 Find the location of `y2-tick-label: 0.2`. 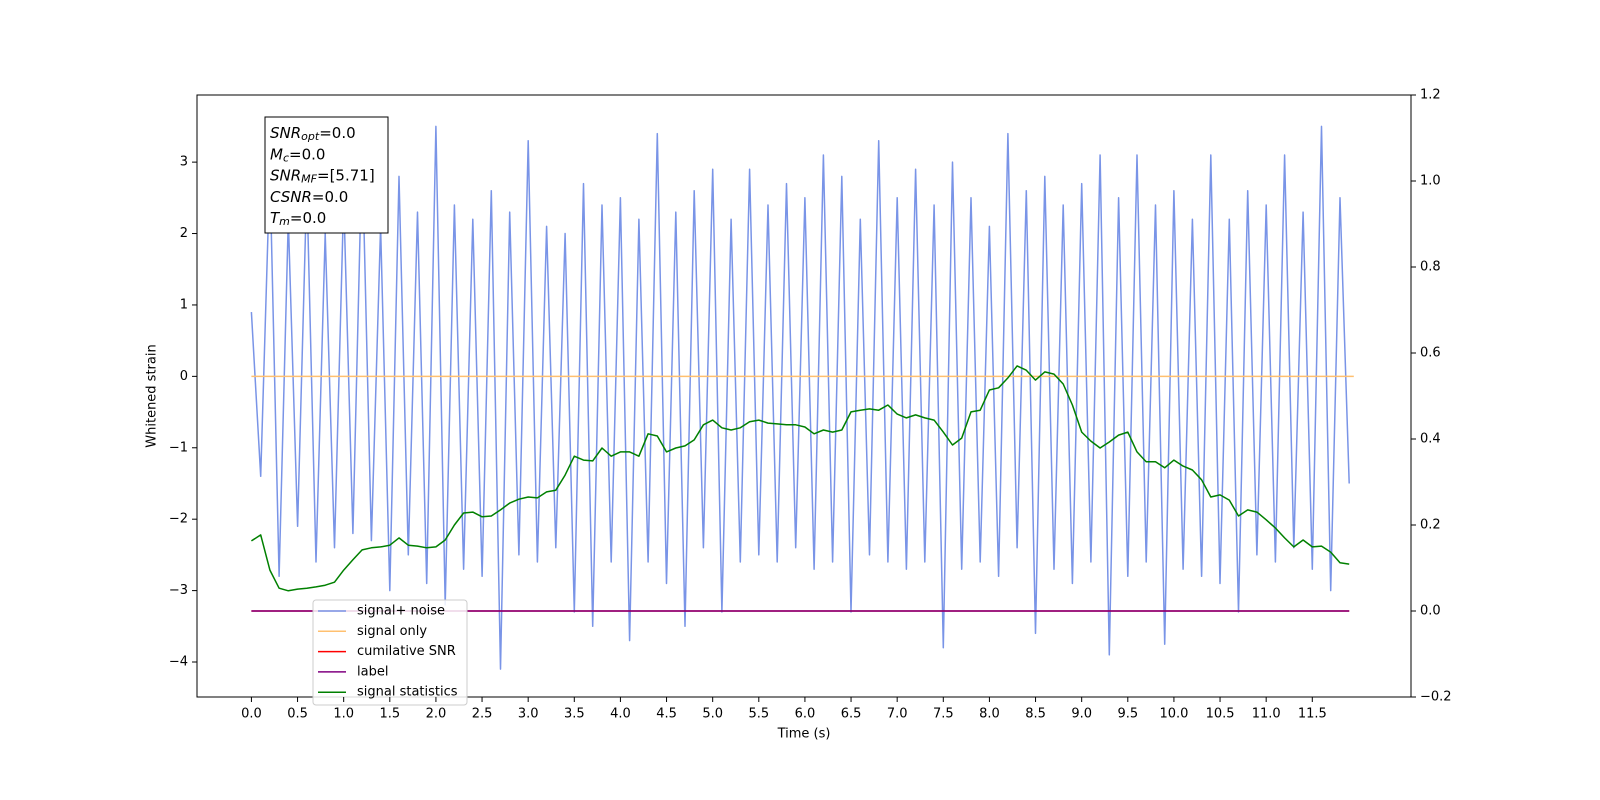

y2-tick-label: 0.2 is located at coordinates (1430, 525).